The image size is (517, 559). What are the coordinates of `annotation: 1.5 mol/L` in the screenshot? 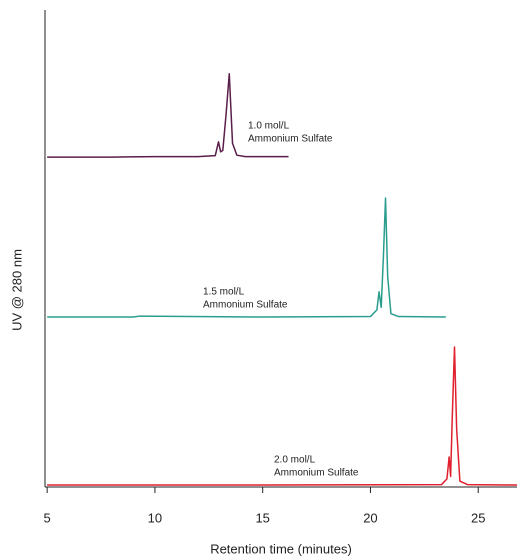 It's located at (224, 292).